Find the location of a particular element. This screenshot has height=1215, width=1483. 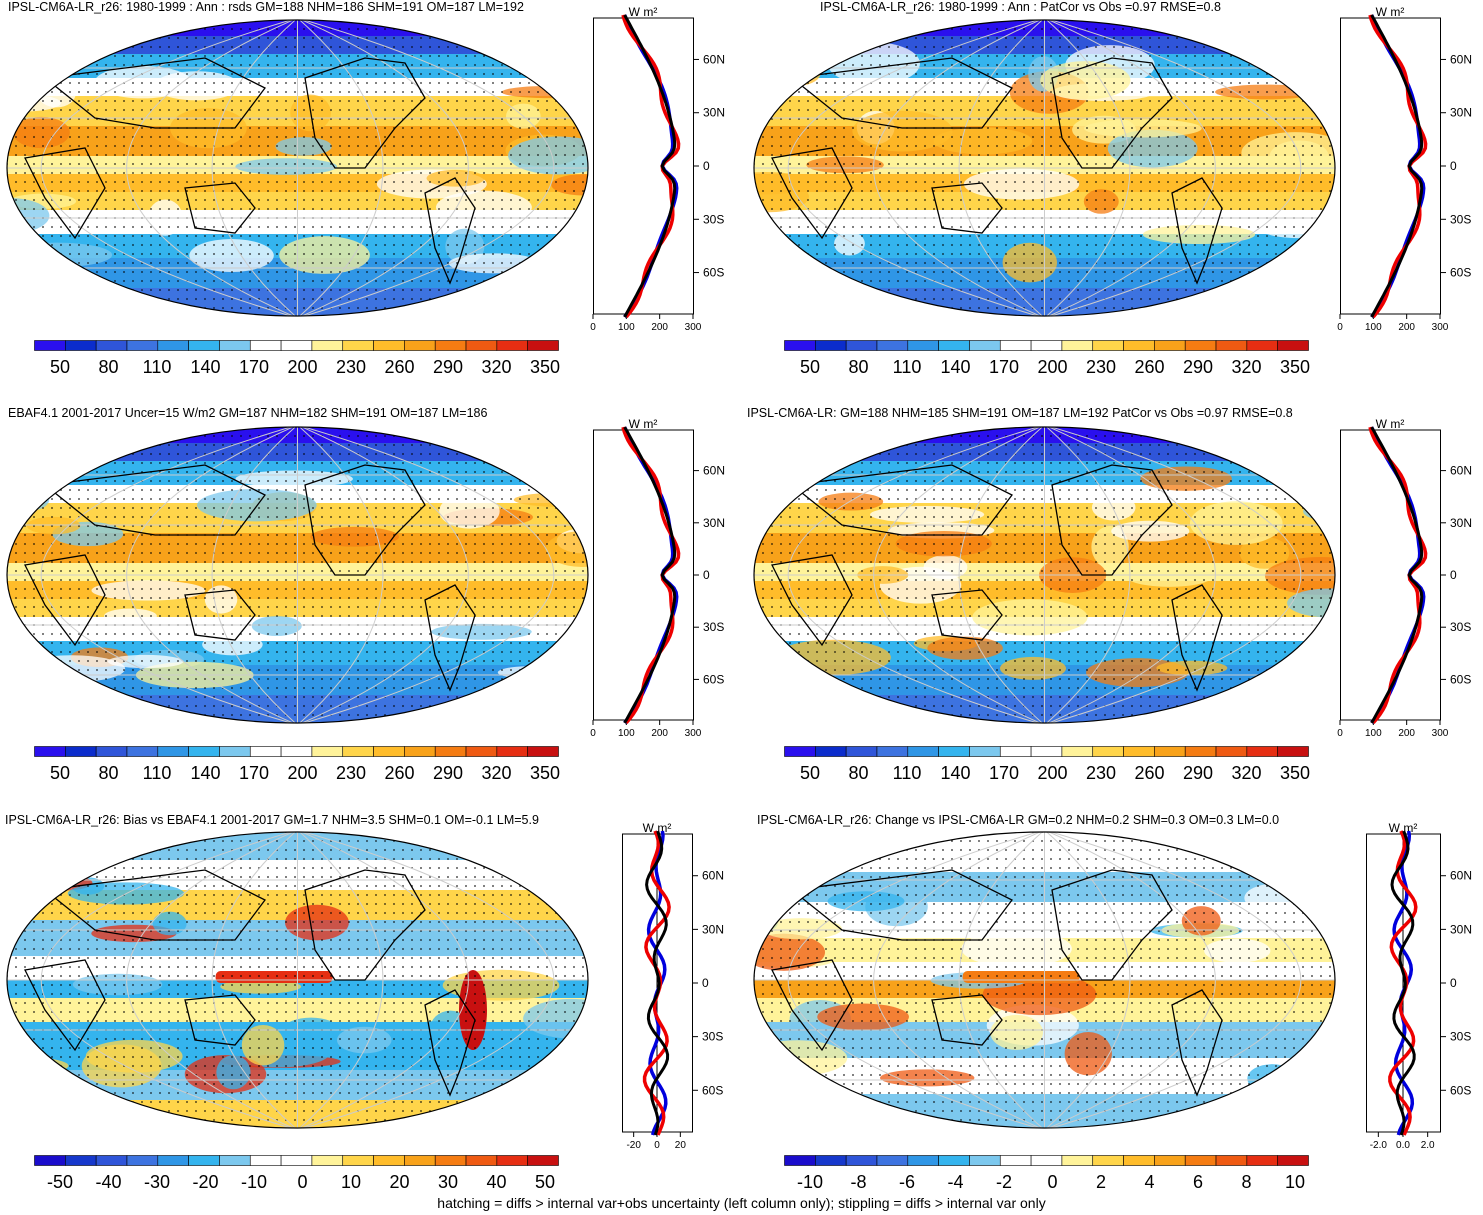

colorbar-tick-label: -2 is located at coordinates (1004, 1182).